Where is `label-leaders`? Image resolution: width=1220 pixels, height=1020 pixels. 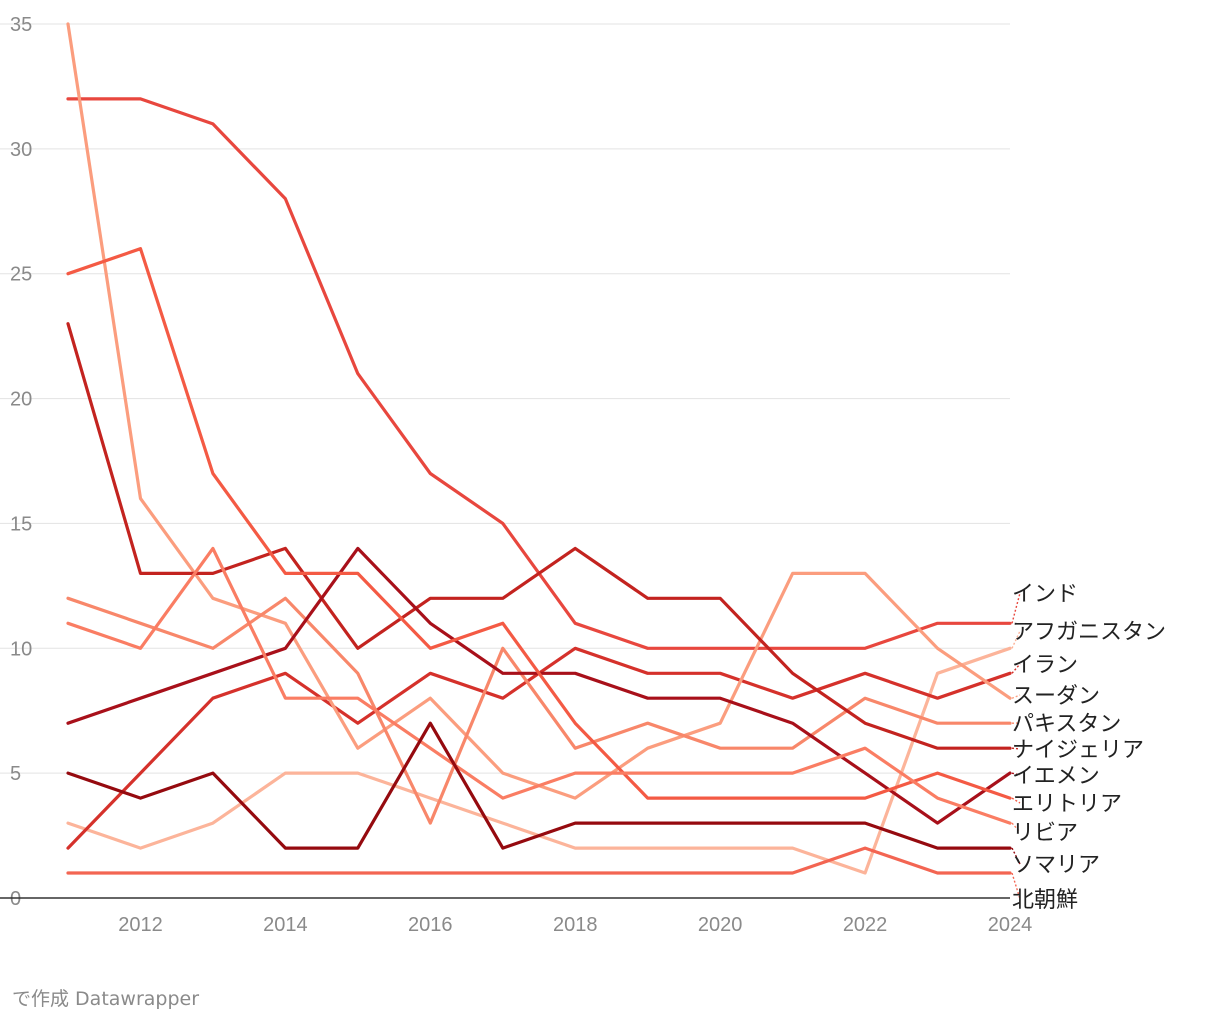
label-leaders is located at coordinates (1016, 746).